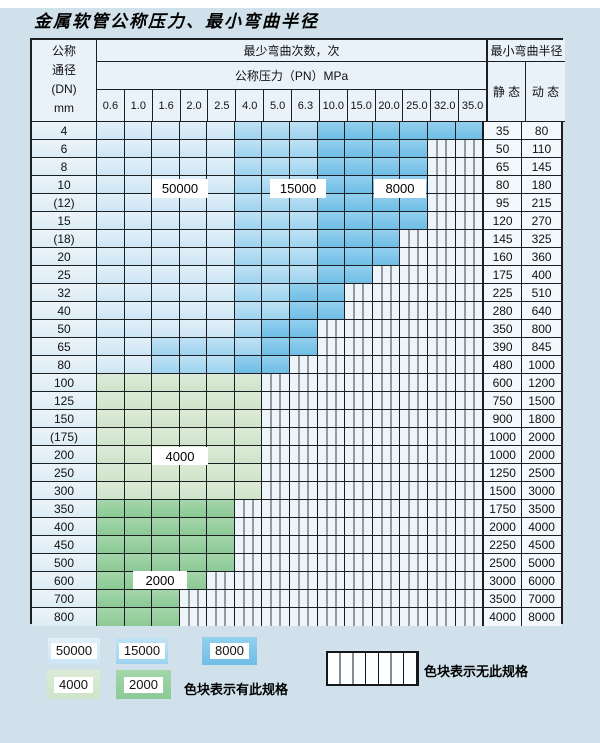  I want to click on legend-swatch: 50000, so click(74, 651).